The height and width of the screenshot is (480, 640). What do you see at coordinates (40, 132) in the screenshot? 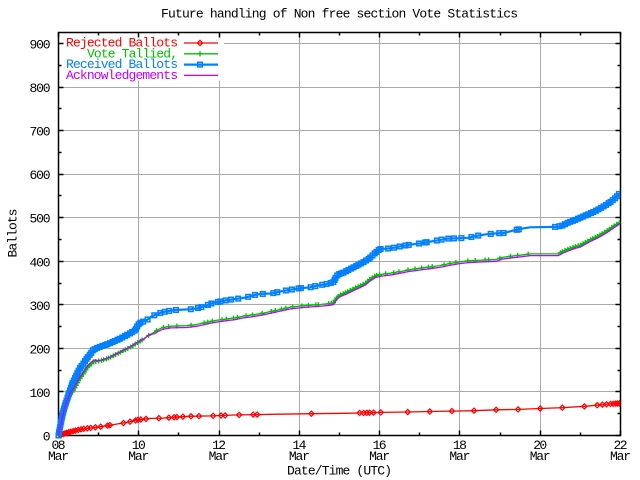
I see `svg-text: 700` at bounding box center [40, 132].